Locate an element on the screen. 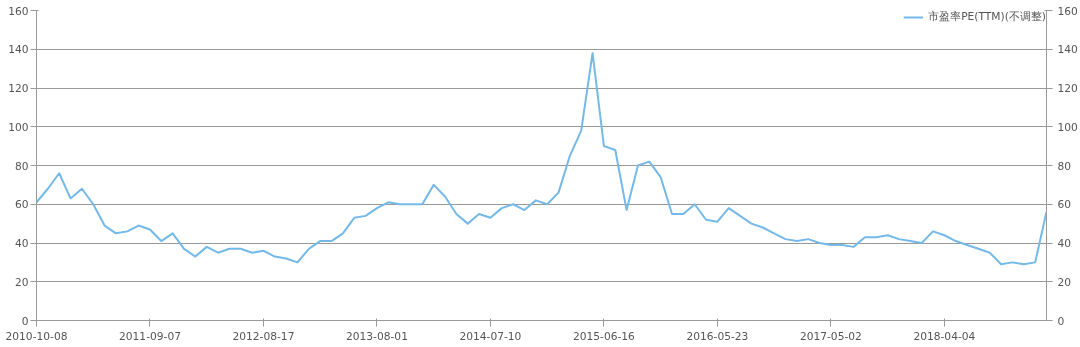 This screenshot has width=1080, height=347. x-tick-label: 2011-09-07 is located at coordinates (150, 336).